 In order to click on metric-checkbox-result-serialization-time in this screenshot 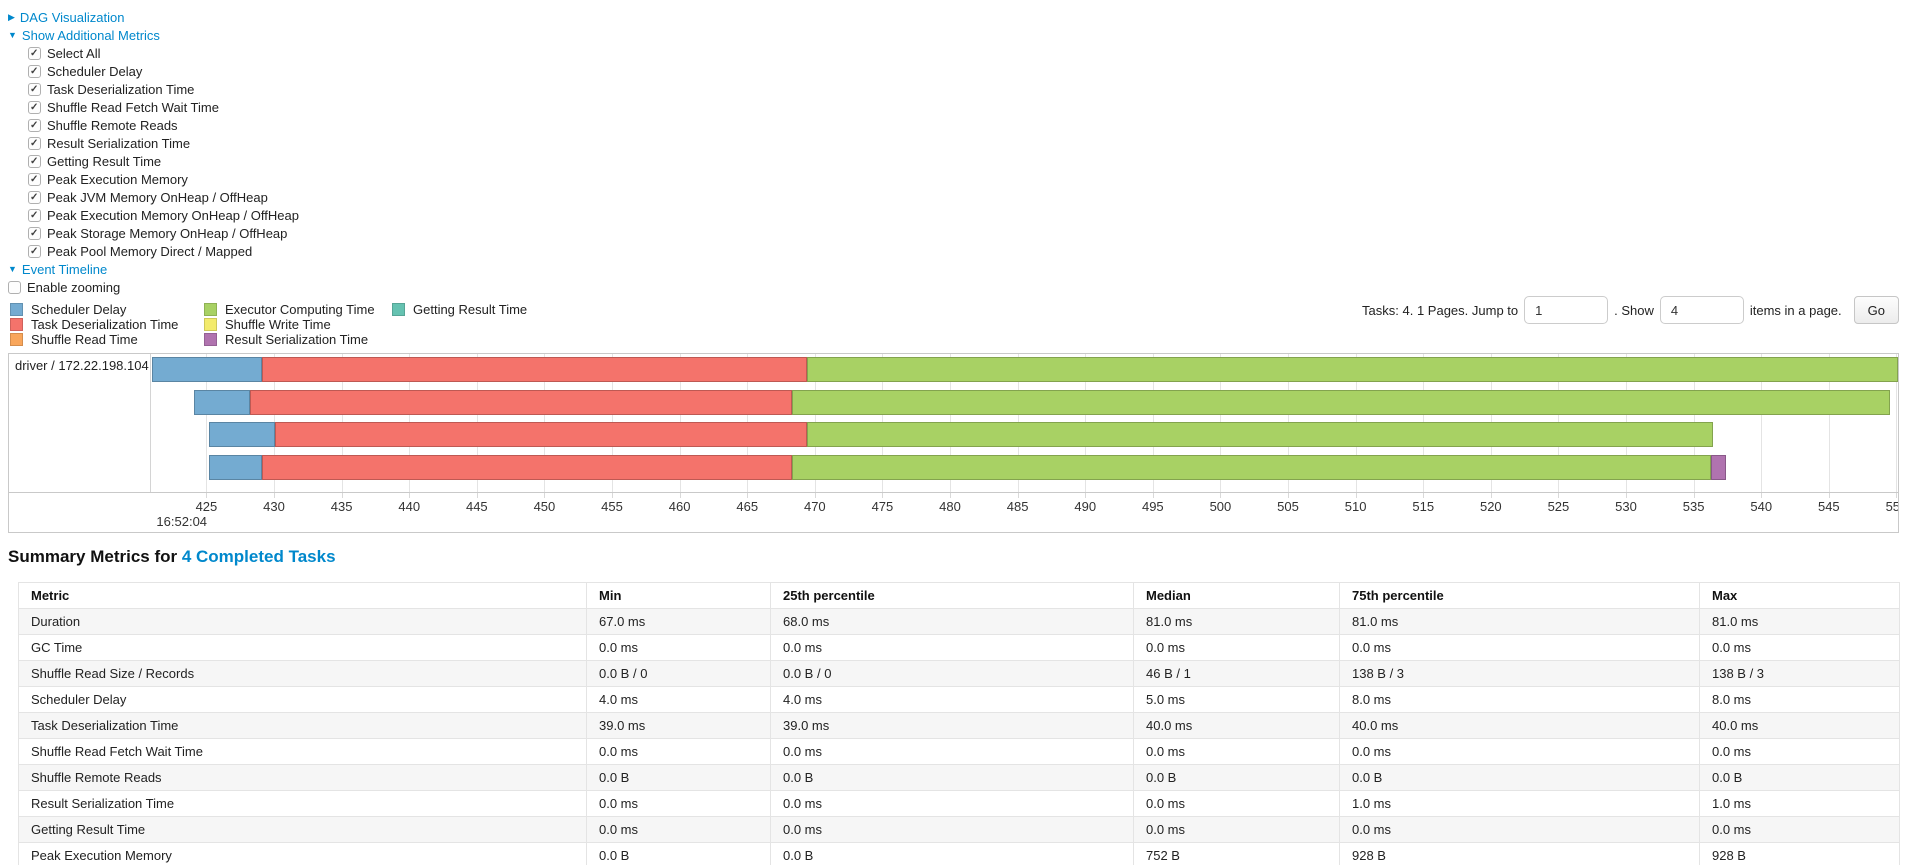, I will do `click(34, 143)`.